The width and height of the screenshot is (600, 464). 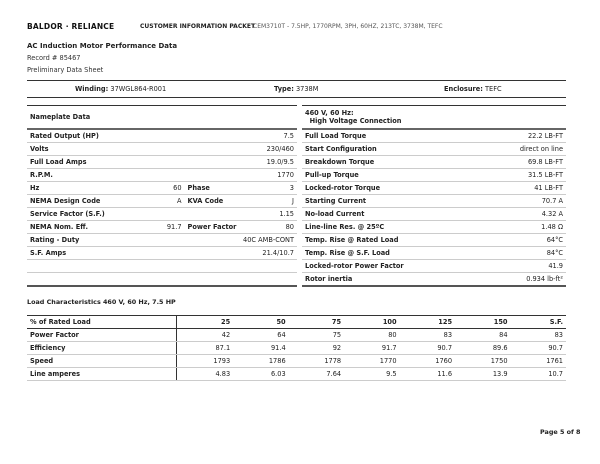 What do you see at coordinates (392, 175) in the screenshot?
I see `row-label: Pull-up Torque` at bounding box center [392, 175].